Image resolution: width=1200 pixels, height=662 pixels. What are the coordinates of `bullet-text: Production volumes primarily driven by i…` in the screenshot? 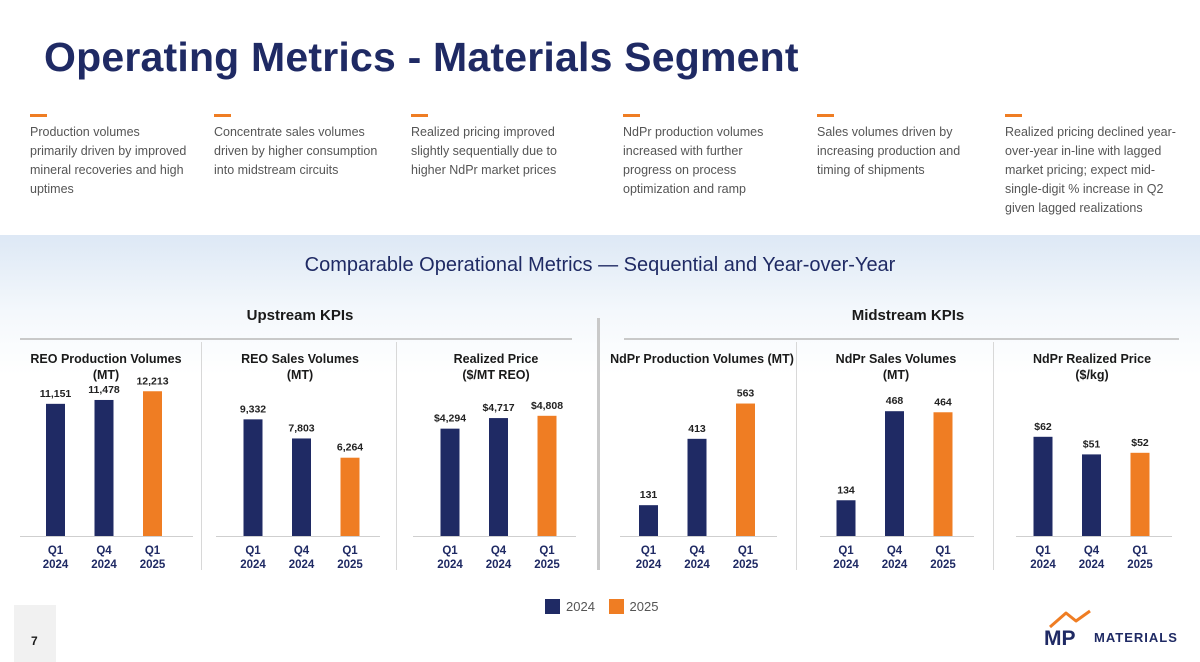 It's located at (108, 160).